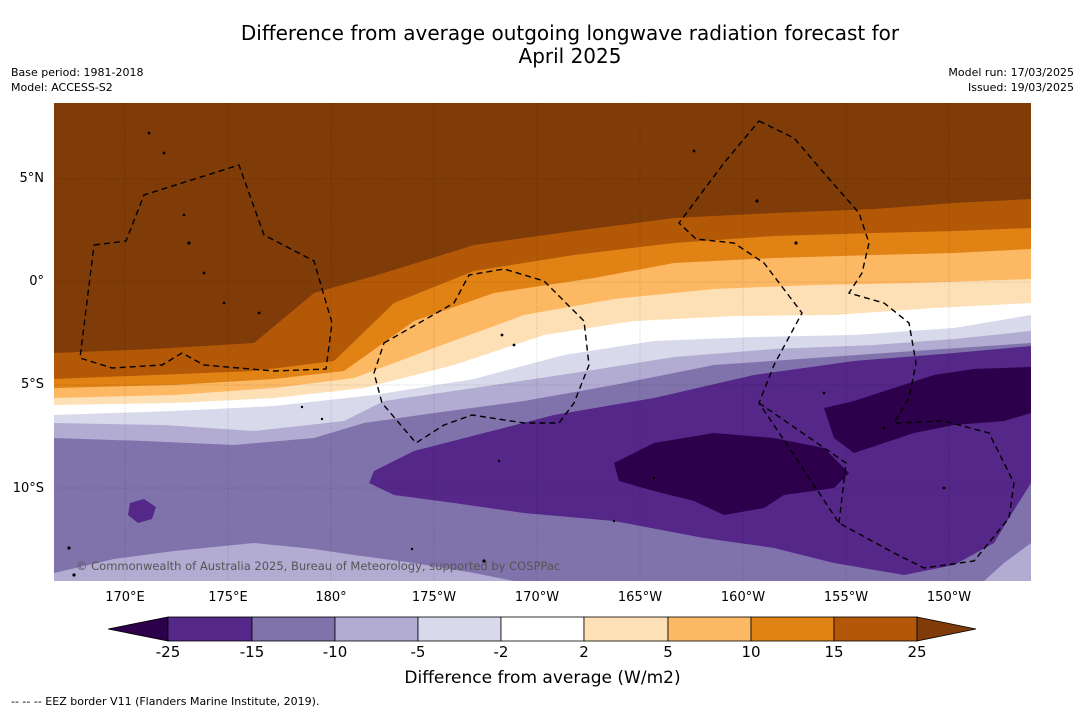 The image size is (1085, 713). Describe the element at coordinates (168, 652) in the screenshot. I see `colorbar-tick: -25` at that location.